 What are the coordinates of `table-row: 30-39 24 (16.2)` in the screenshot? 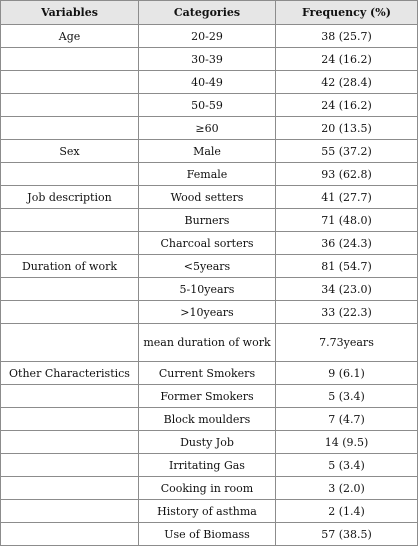 It's located at (209, 59).